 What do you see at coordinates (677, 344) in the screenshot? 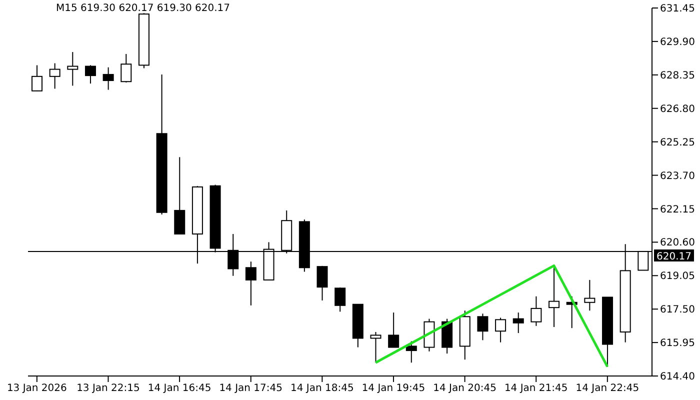
I see `y-tick-label: 615.95` at bounding box center [677, 344].